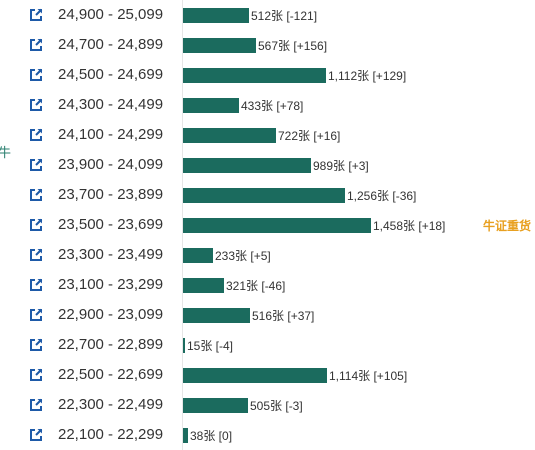 The width and height of the screenshot is (535, 450). What do you see at coordinates (111, 224) in the screenshot?
I see `price-range-label: 23,500 - 23,699` at bounding box center [111, 224].